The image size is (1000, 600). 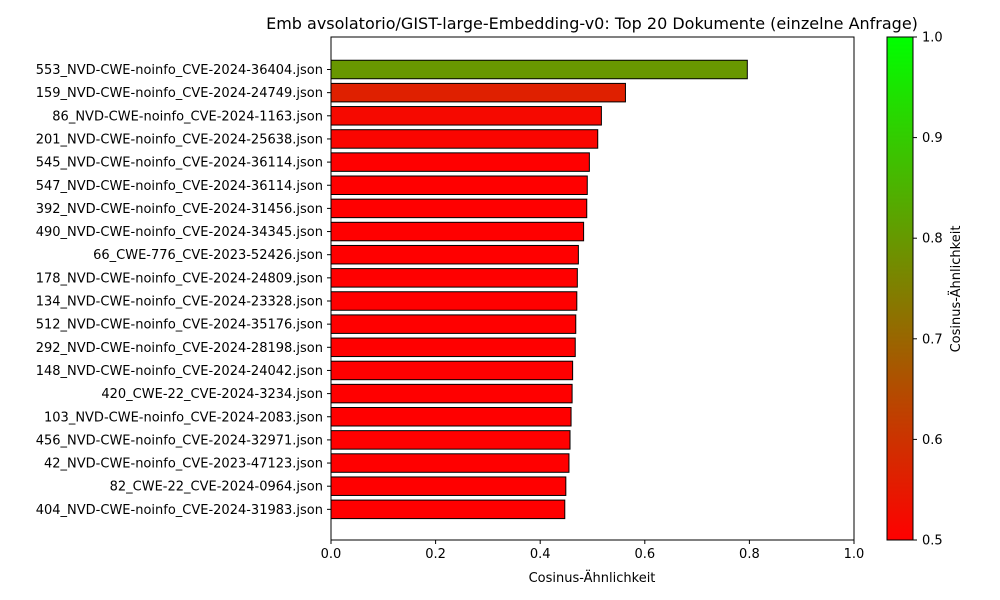 What do you see at coordinates (644, 554) in the screenshot?
I see `x-tick-label: 0.6` at bounding box center [644, 554].